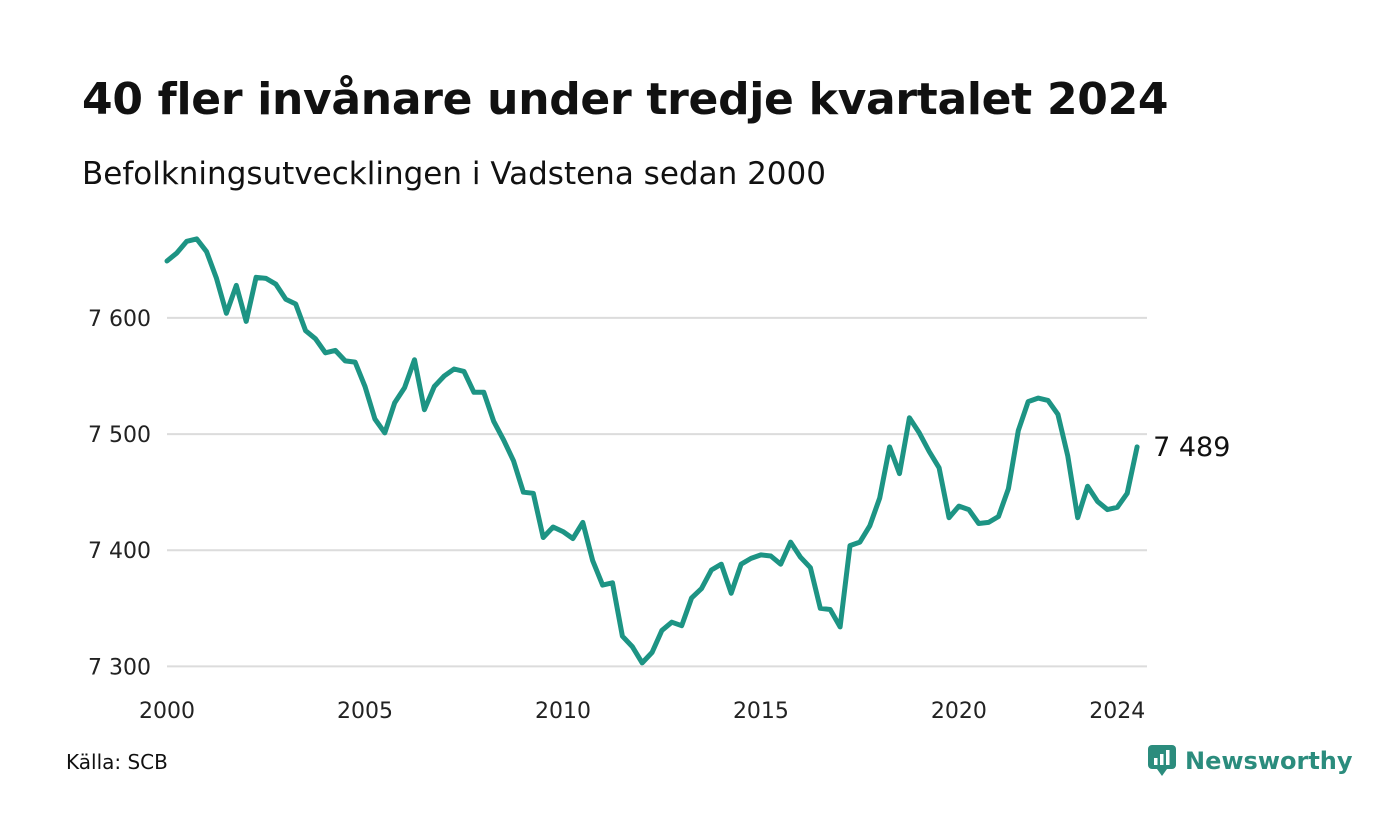 The image size is (1400, 840). Describe the element at coordinates (119, 493) in the screenshot. I see `y-axis-ticks: 7 300 7 400 7 500 7 600` at that location.